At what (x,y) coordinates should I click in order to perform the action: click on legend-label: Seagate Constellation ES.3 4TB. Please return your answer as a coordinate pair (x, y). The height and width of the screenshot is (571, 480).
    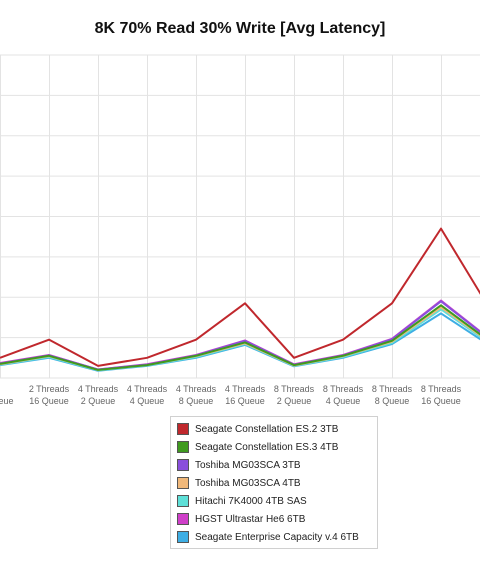
    Looking at the image, I should click on (267, 447).